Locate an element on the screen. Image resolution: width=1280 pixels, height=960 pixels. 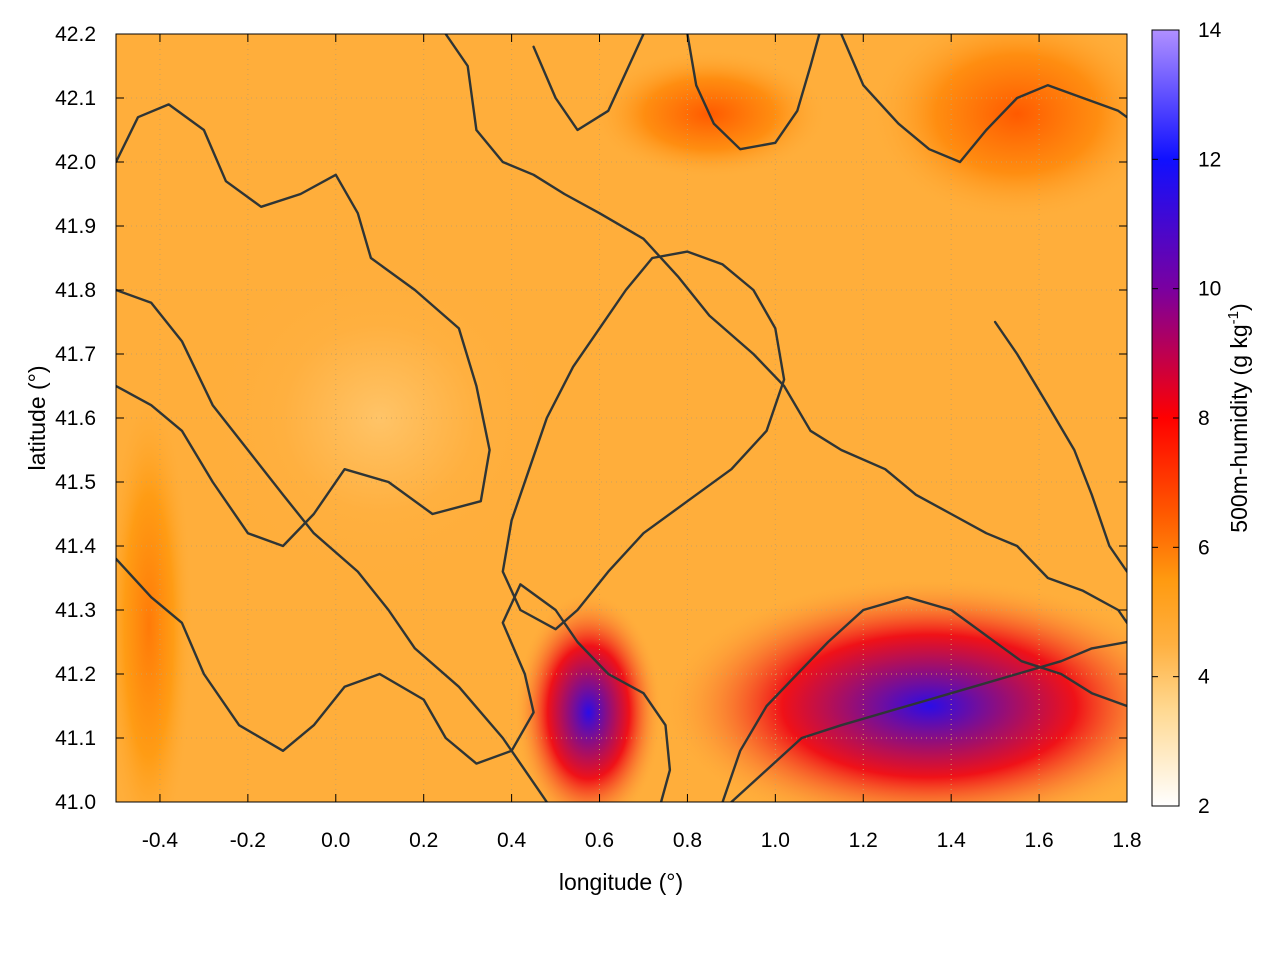
y-tick-label: 41.9 is located at coordinates (75, 226).